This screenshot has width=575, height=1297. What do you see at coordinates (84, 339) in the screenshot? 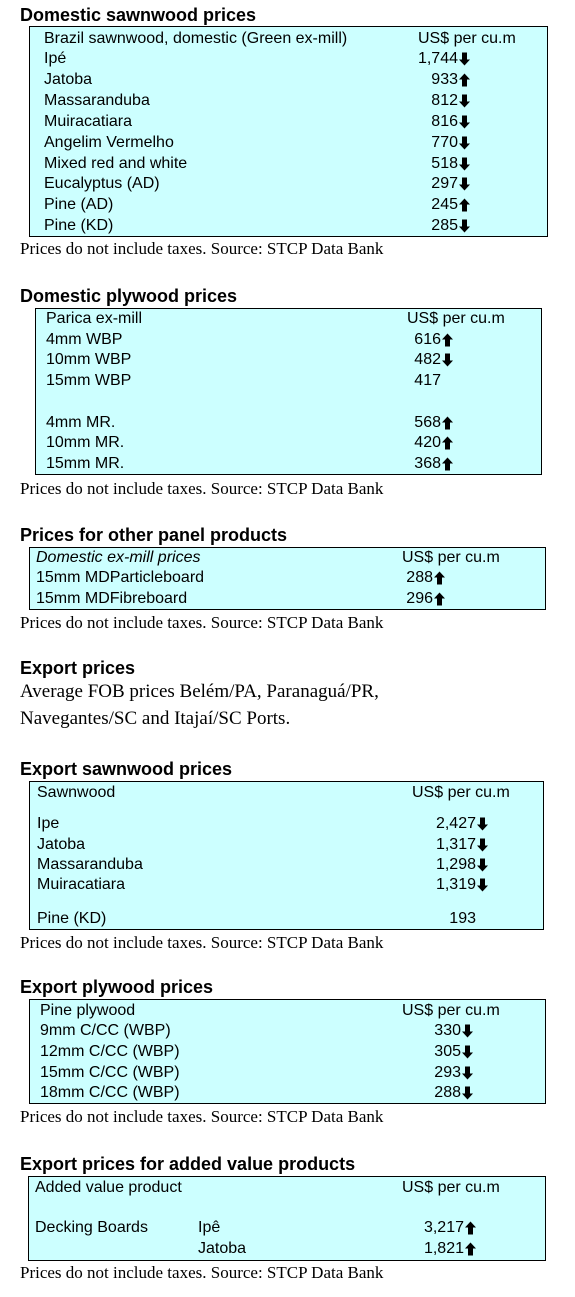
I see `row-label: 4mm WBP` at bounding box center [84, 339].